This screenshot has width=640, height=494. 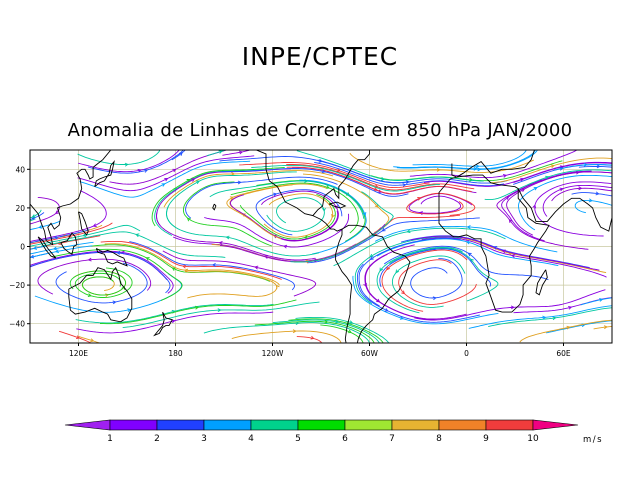 I want to click on coast-new-guinea, so click(x=111, y=257).